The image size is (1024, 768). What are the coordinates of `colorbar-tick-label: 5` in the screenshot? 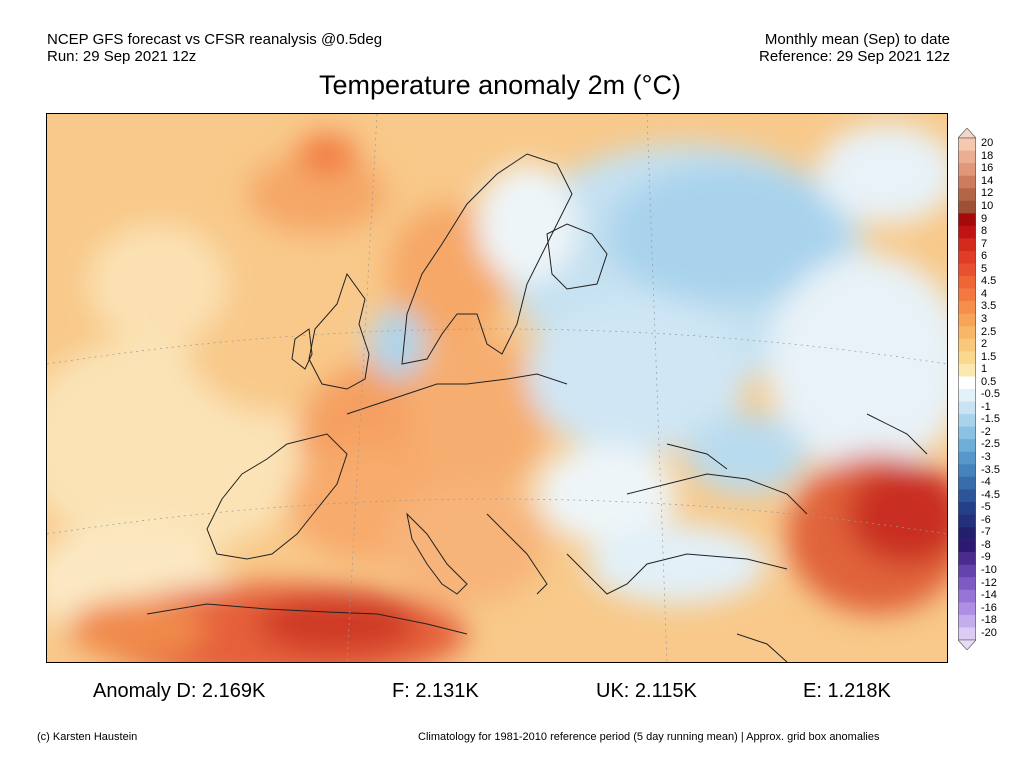 It's located at (984, 268).